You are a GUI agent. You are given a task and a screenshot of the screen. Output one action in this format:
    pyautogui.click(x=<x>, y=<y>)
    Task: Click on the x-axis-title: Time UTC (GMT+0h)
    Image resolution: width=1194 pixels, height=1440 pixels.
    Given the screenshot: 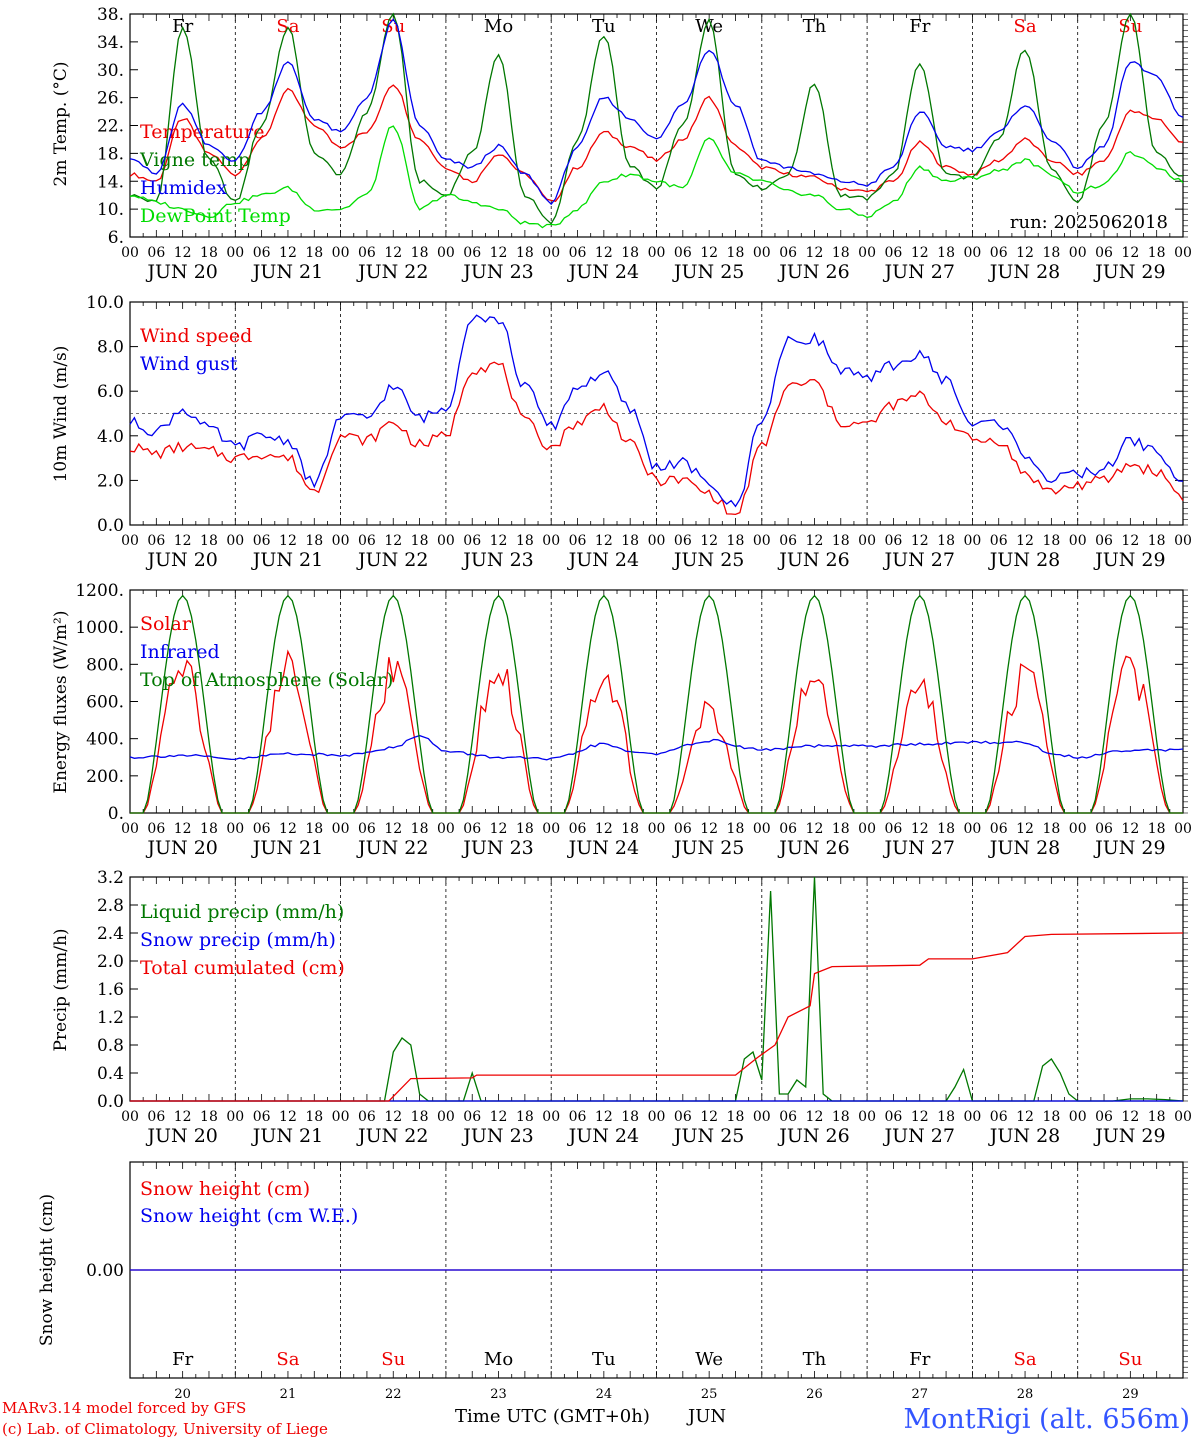 What is the action you would take?
    pyautogui.click(x=552, y=1416)
    